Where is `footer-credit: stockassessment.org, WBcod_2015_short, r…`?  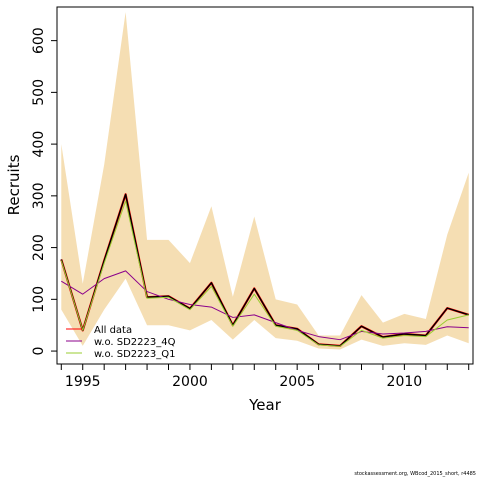
footer-credit: stockassessment.org, WBcod_2015_short, r… is located at coordinates (415, 474).